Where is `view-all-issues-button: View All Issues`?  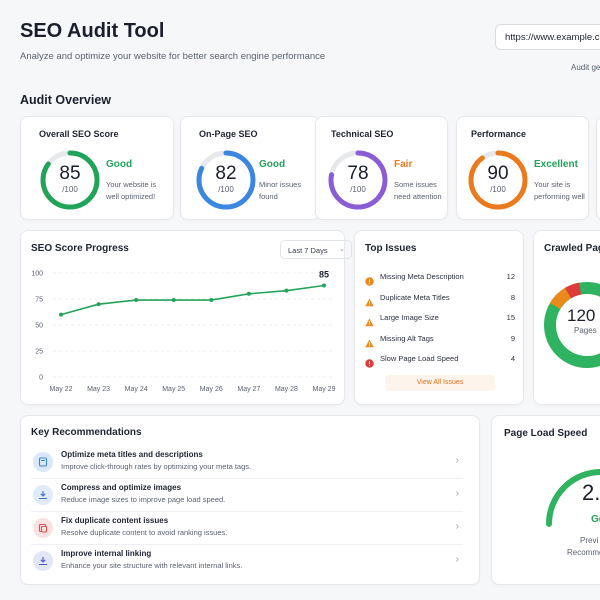 view-all-issues-button: View All Issues is located at coordinates (440, 383).